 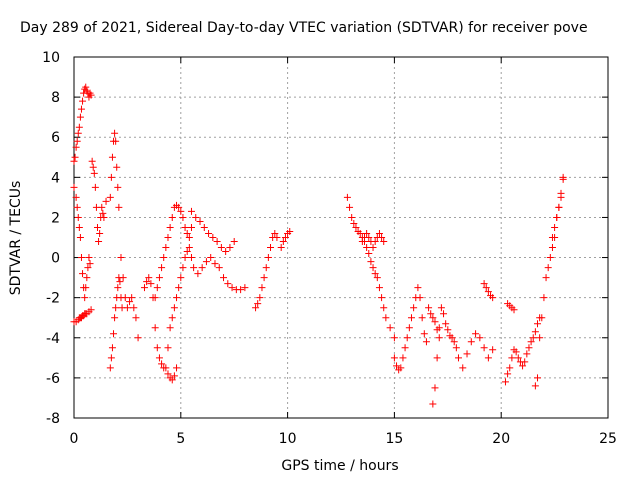 What do you see at coordinates (206, 298) in the screenshot?
I see `series-pass-j` at bounding box center [206, 298].